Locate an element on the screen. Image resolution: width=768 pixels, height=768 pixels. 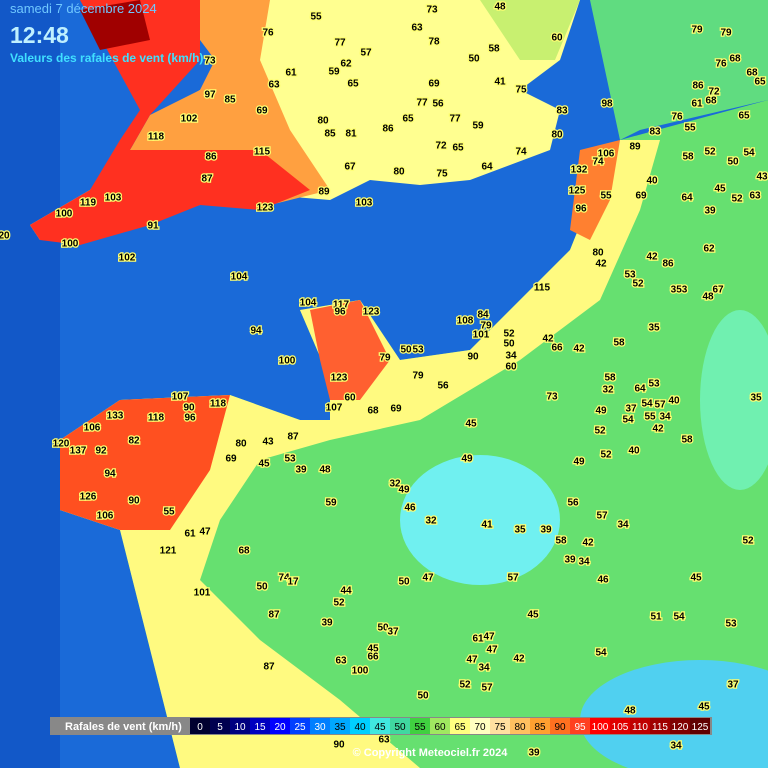
legend-label: 20 is located at coordinates (280, 727).